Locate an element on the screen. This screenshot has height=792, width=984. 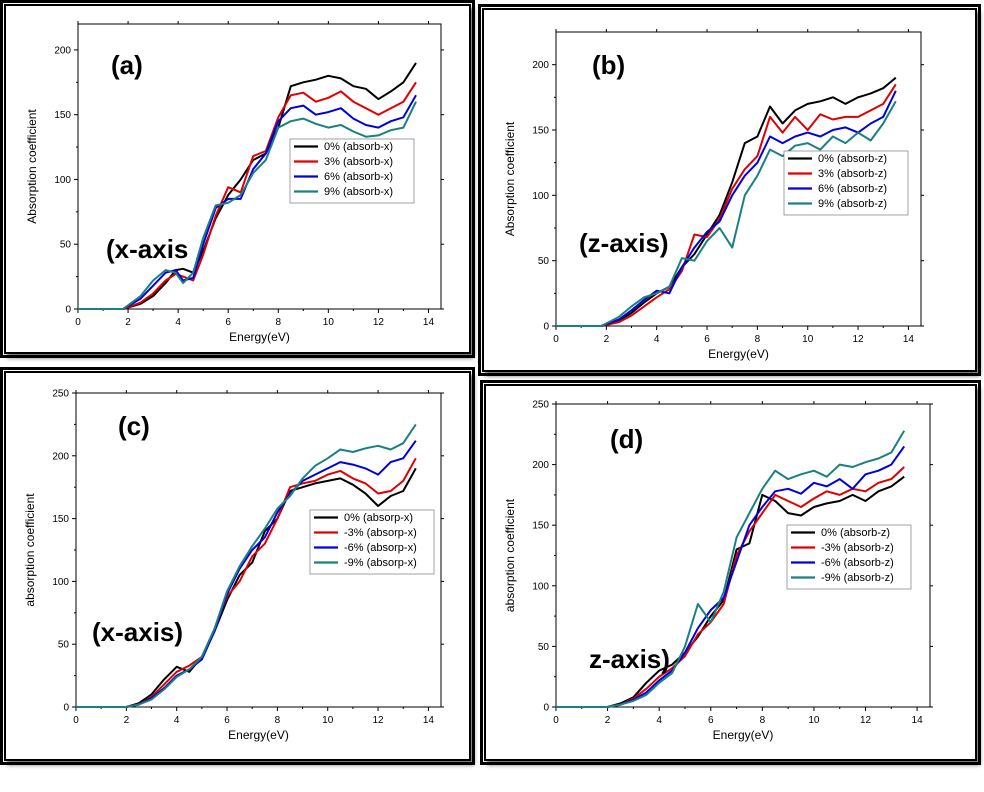
legend-entry-3: 6% (absorb-z) is located at coordinates (852, 189).